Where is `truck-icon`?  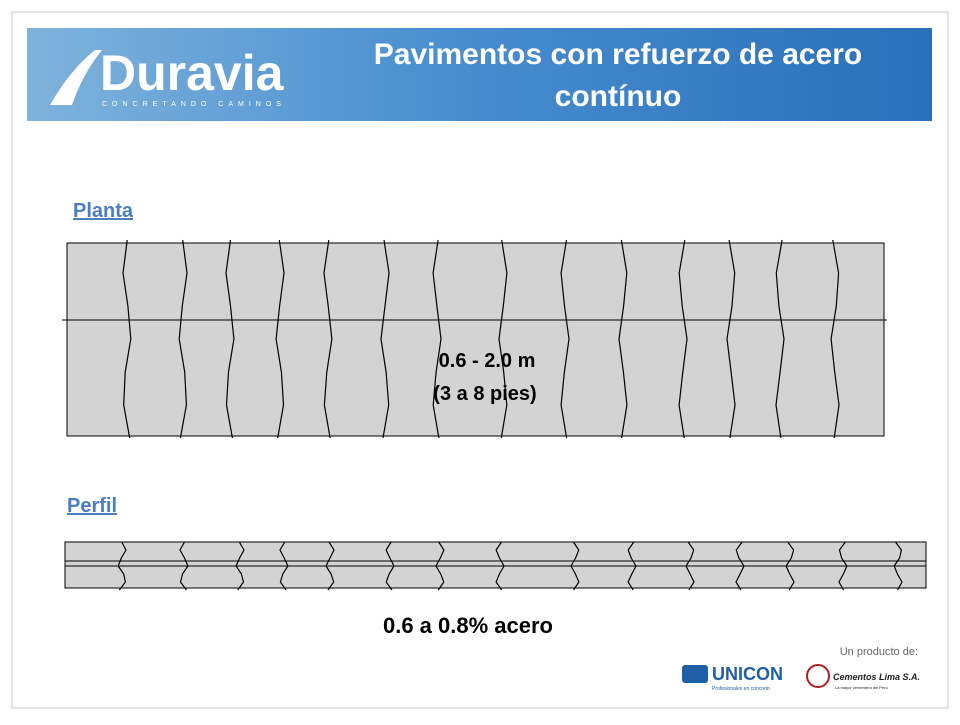 truck-icon is located at coordinates (695, 674).